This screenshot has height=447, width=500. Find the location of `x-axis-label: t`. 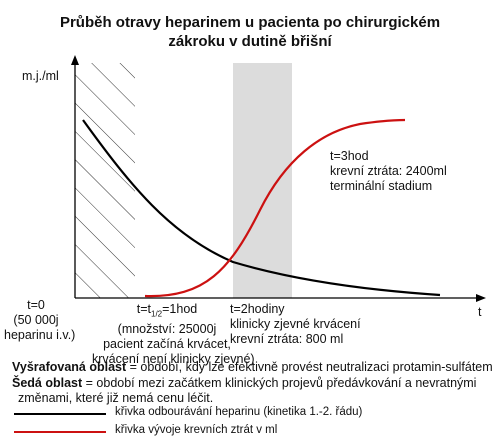

x-axis-label: t is located at coordinates (480, 312).